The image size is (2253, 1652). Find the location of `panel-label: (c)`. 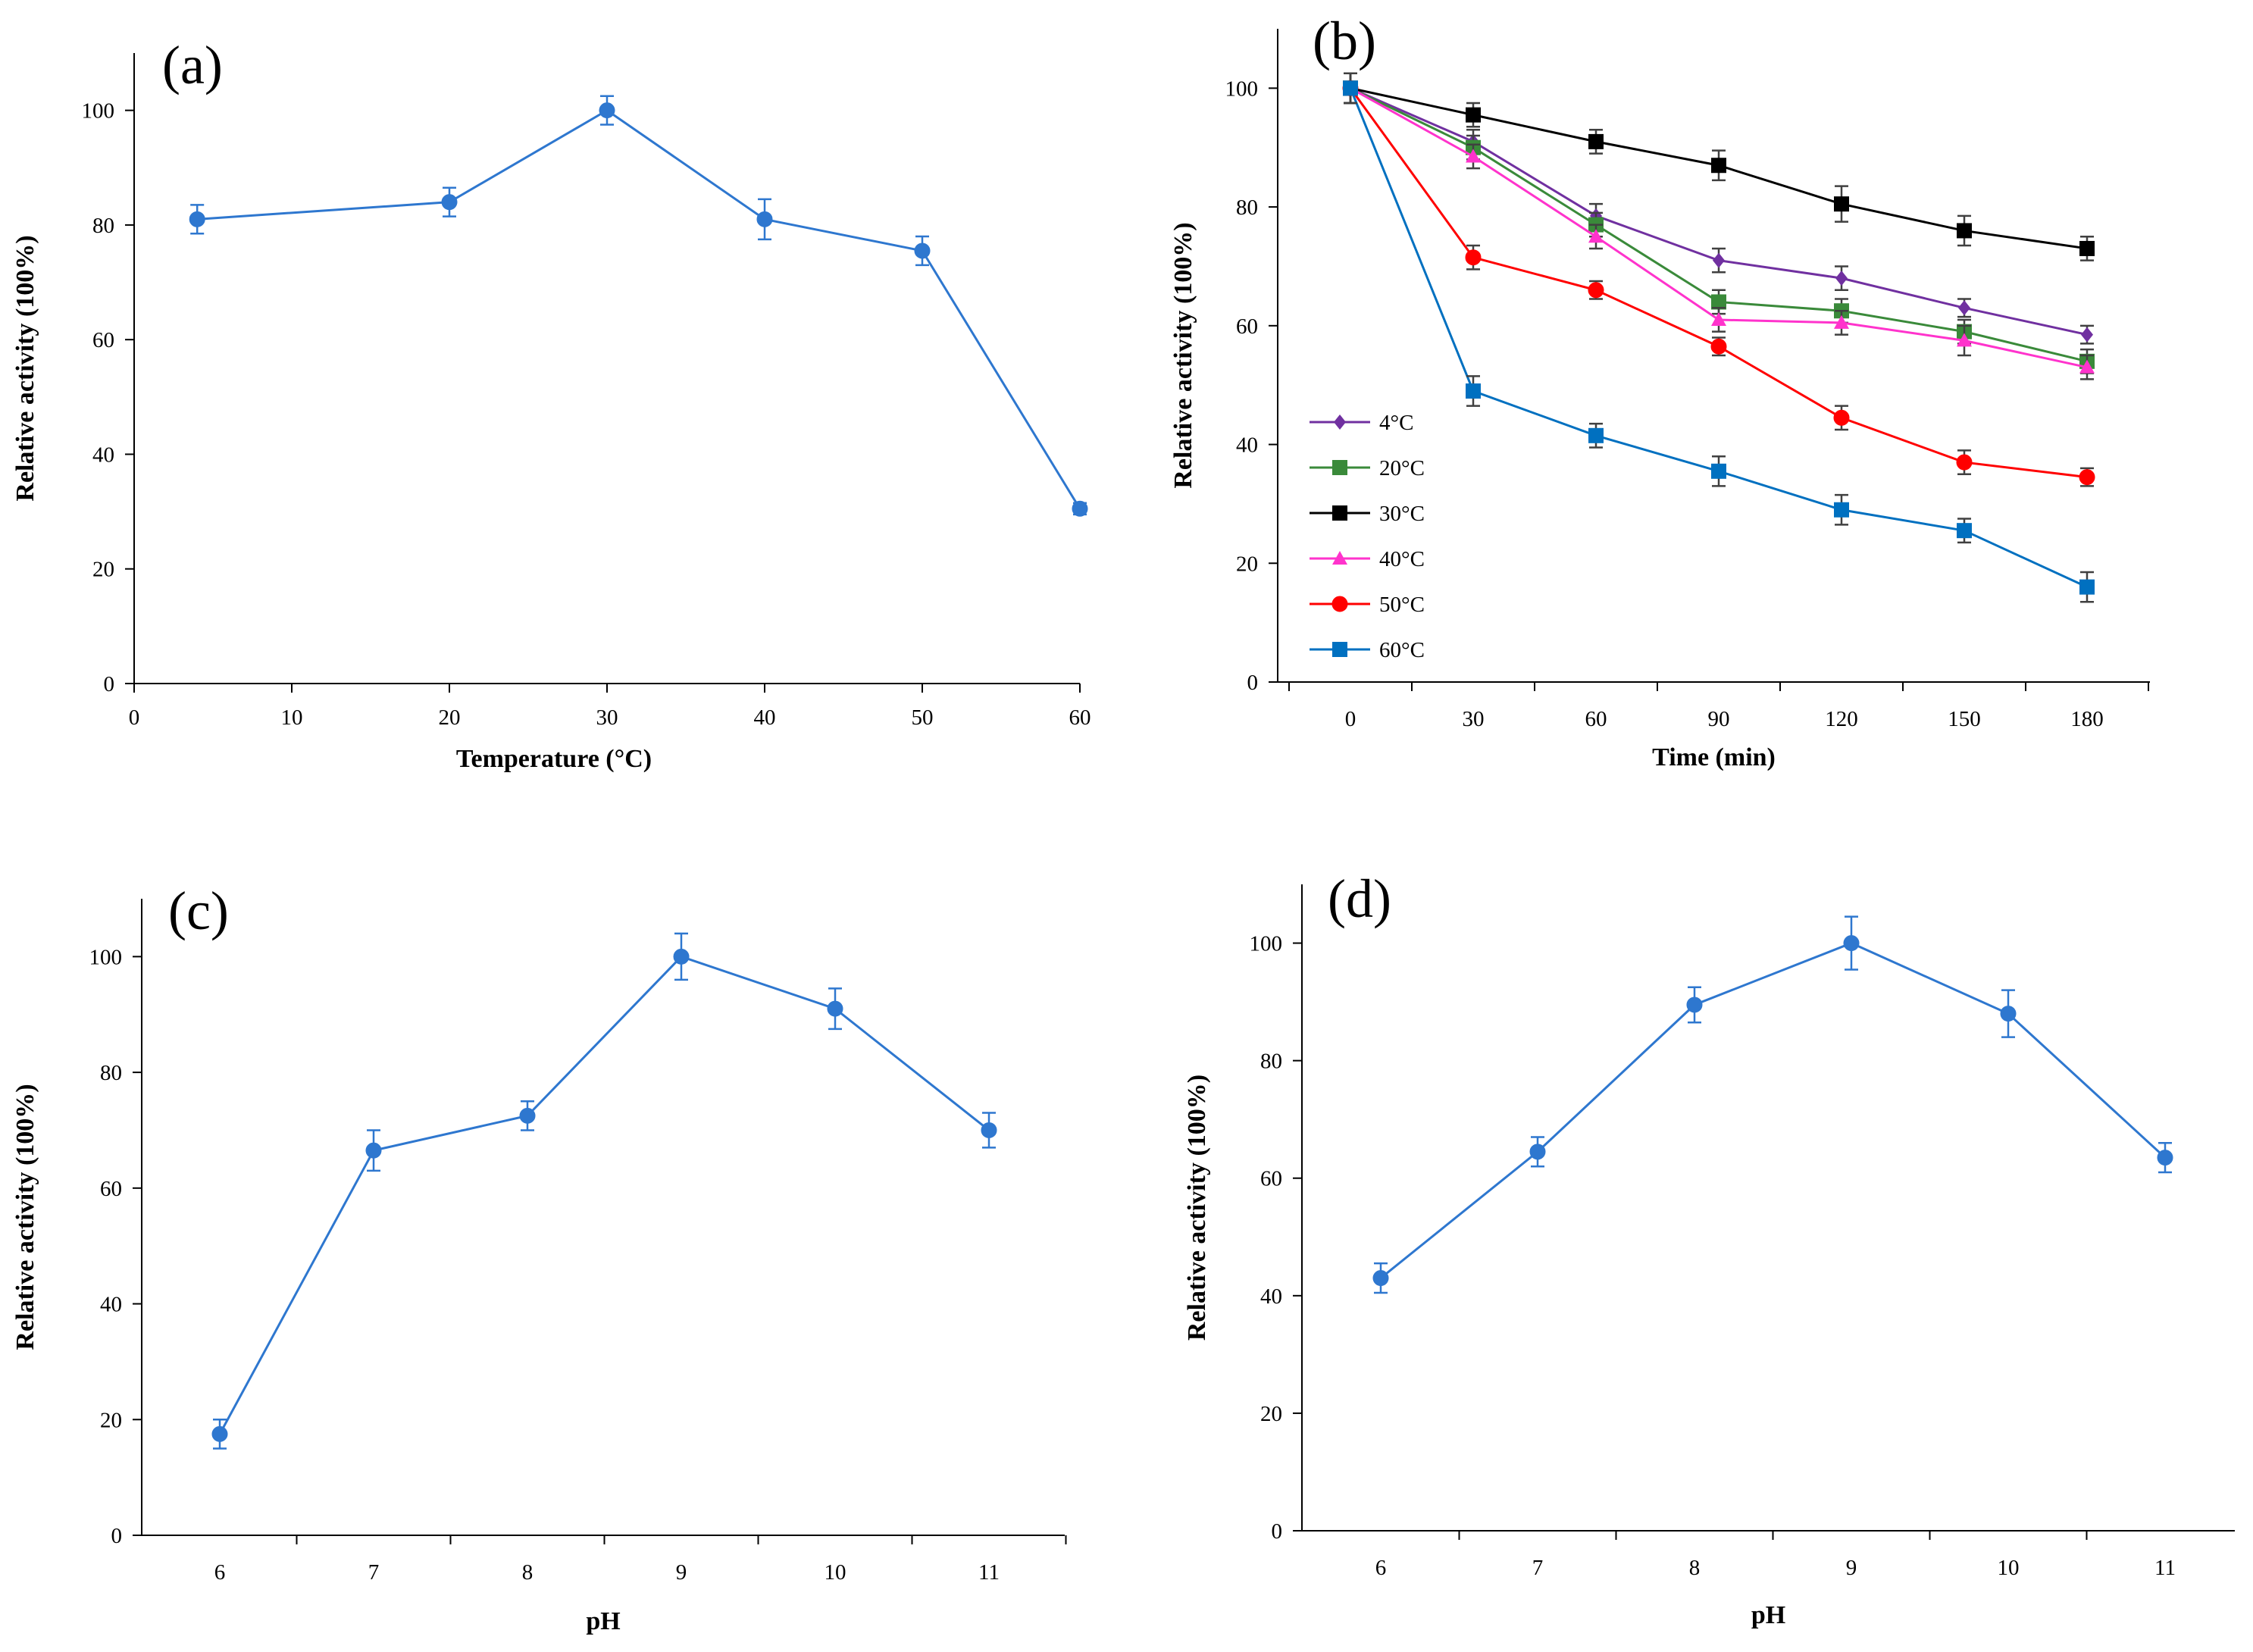

panel-label: (c) is located at coordinates (198, 911).